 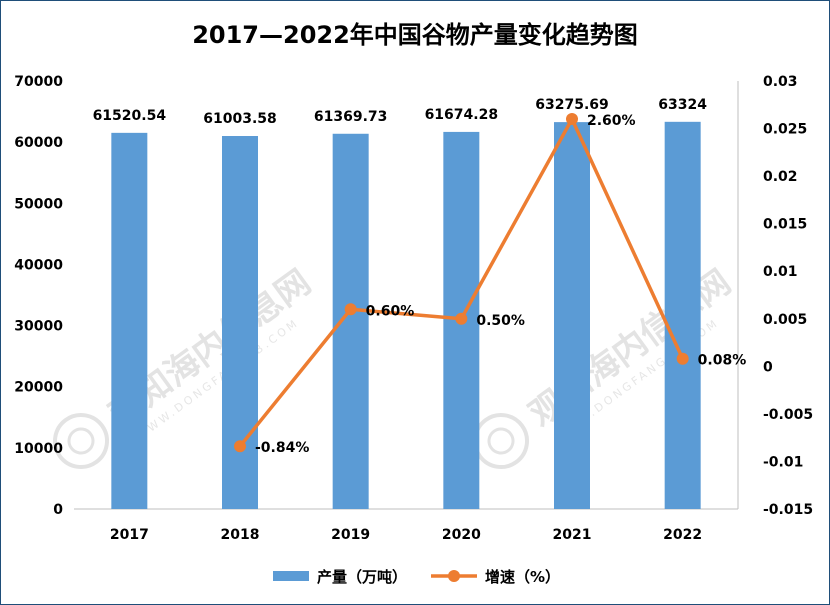 What do you see at coordinates (461, 535) in the screenshot?
I see `x-tick-label: 2020` at bounding box center [461, 535].